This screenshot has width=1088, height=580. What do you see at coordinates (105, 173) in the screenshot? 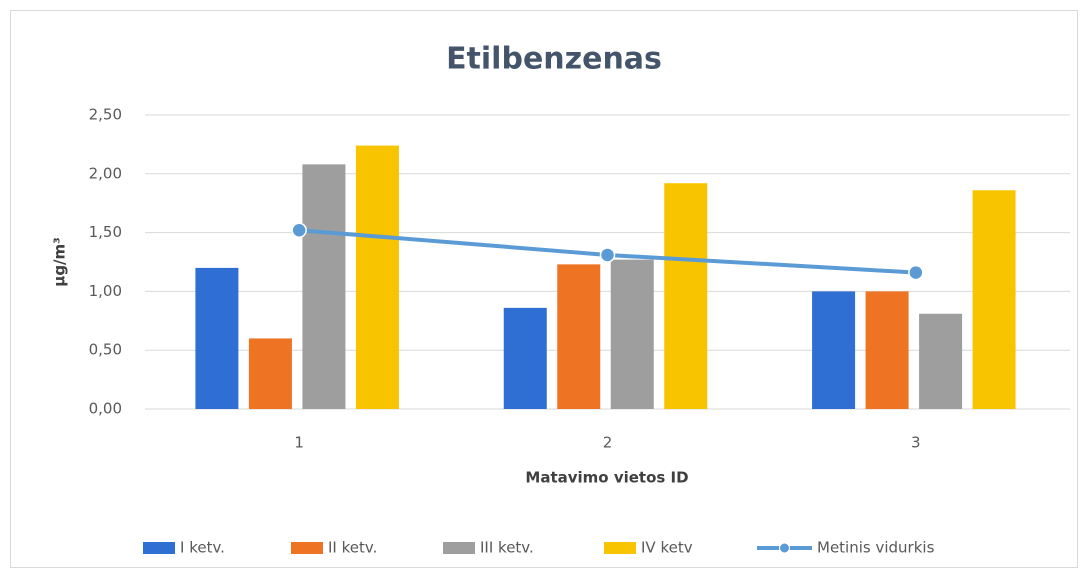
I see `y-tick-label: 2,00` at bounding box center [105, 173].